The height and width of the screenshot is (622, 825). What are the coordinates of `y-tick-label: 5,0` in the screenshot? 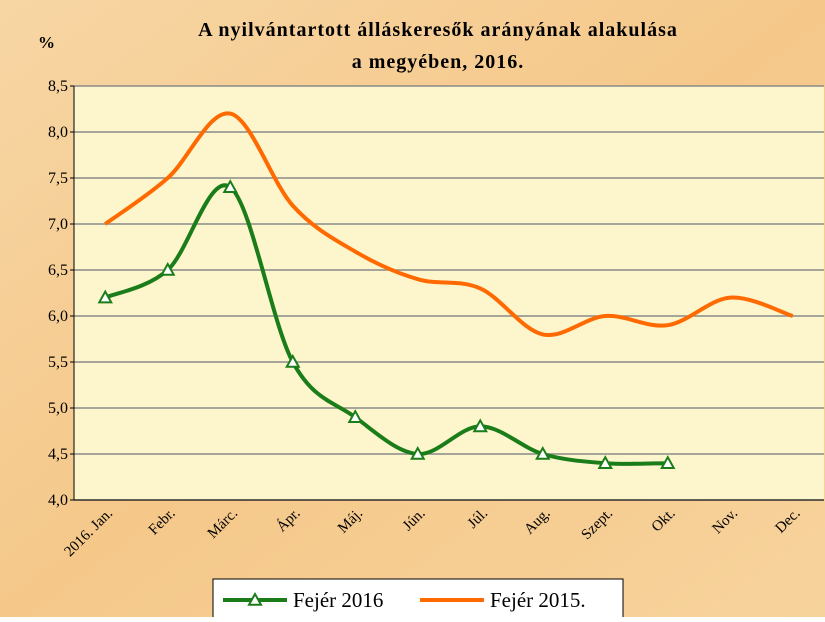 It's located at (58, 408).